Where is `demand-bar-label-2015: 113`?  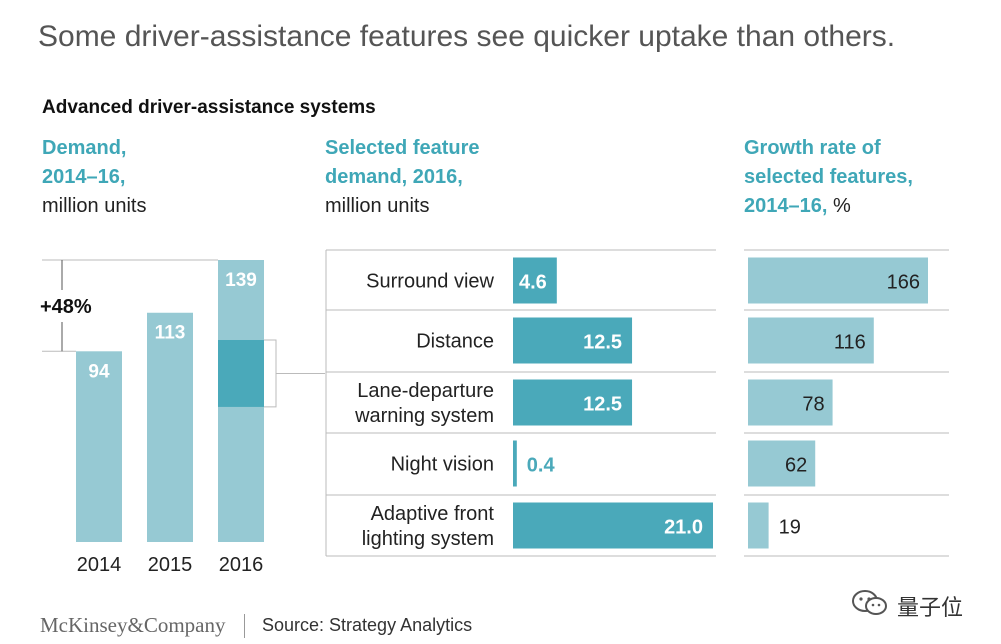 demand-bar-label-2015: 113 is located at coordinates (170, 333).